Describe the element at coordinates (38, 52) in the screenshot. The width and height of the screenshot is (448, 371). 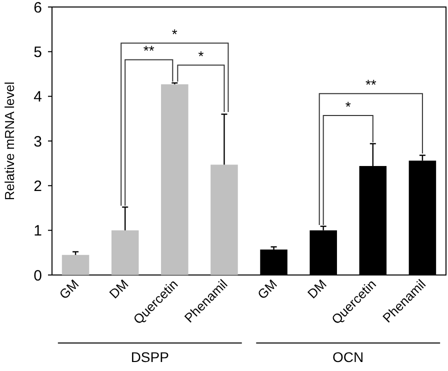
I see `y-tick-label: 5` at that location.